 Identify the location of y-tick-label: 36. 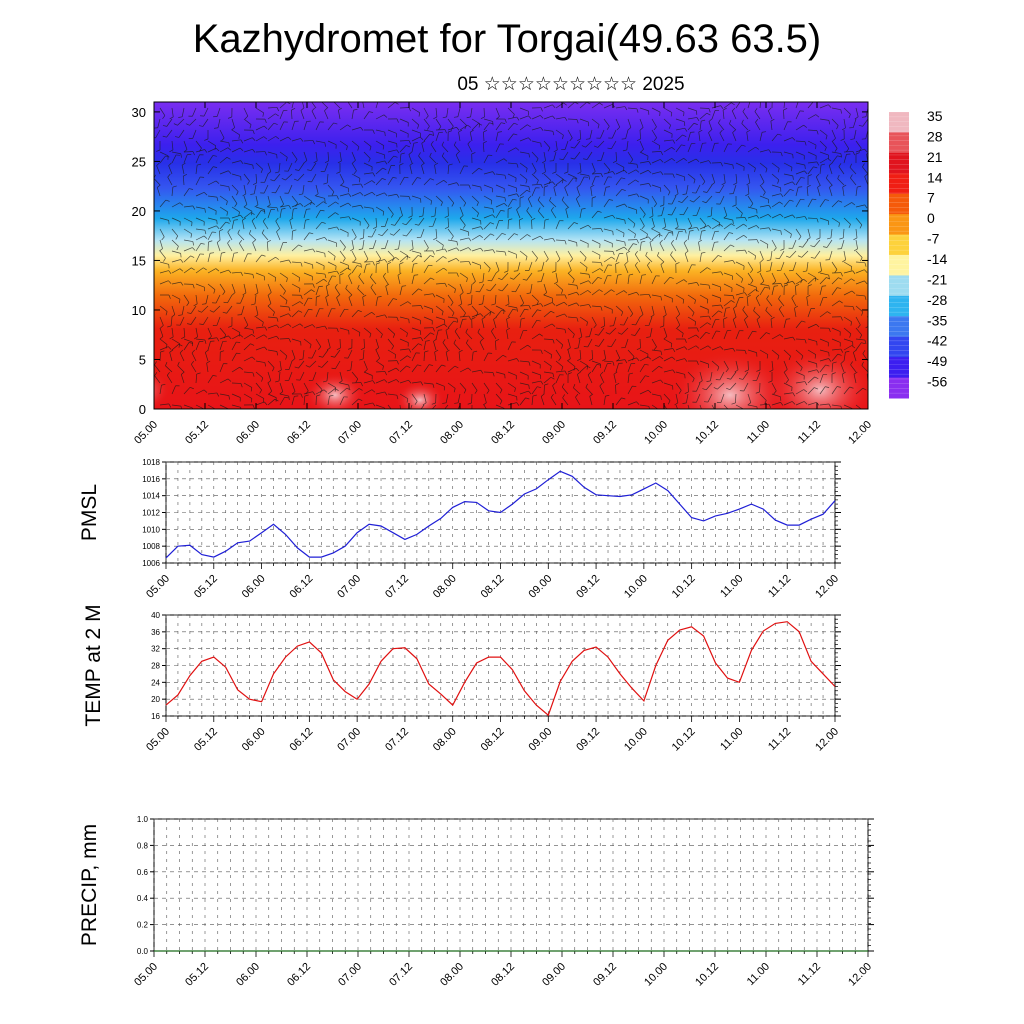
(155, 632).